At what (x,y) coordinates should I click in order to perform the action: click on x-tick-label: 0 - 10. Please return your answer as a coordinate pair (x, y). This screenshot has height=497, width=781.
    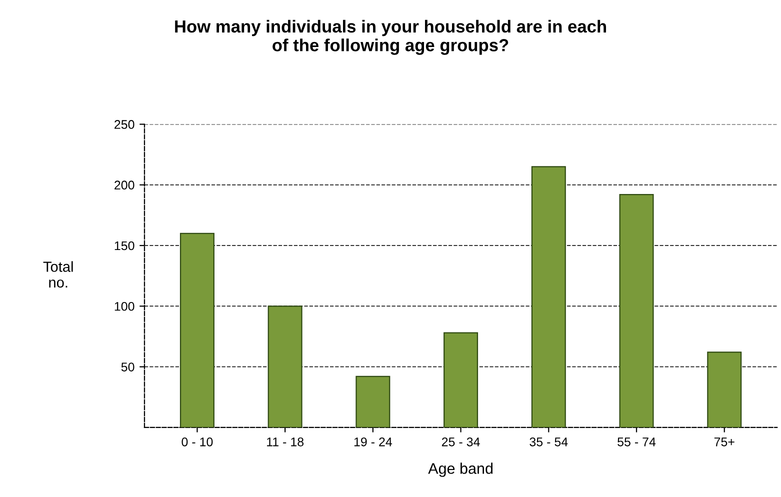
    Looking at the image, I should click on (197, 441).